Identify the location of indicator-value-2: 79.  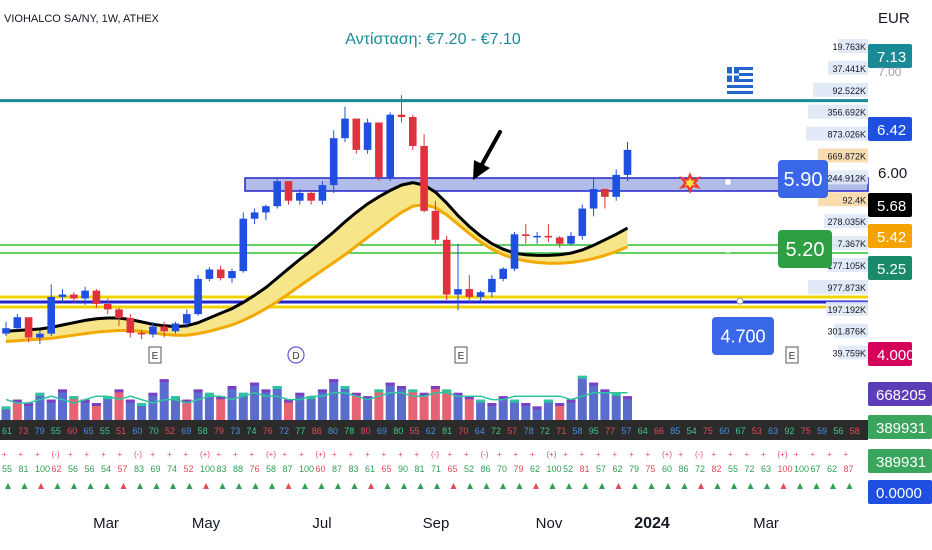
(519, 469).